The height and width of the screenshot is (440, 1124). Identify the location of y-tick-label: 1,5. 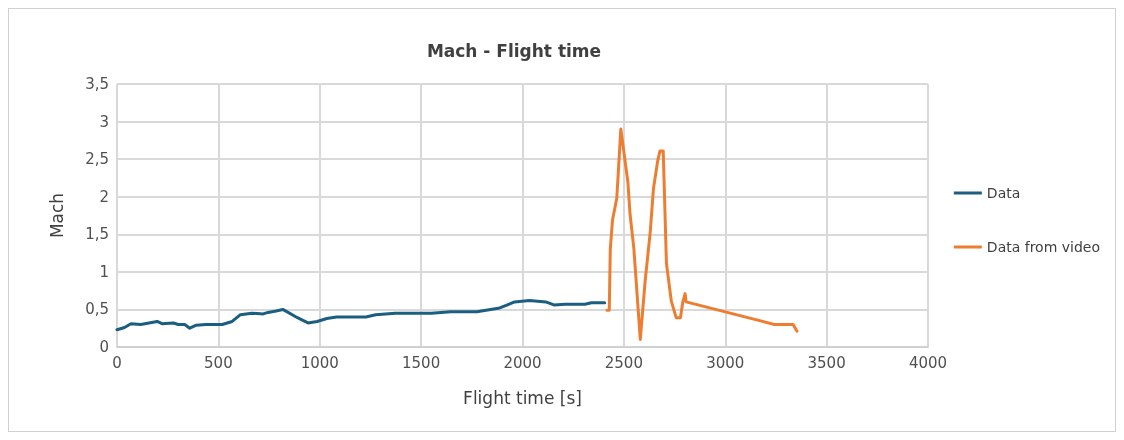
(97, 234).